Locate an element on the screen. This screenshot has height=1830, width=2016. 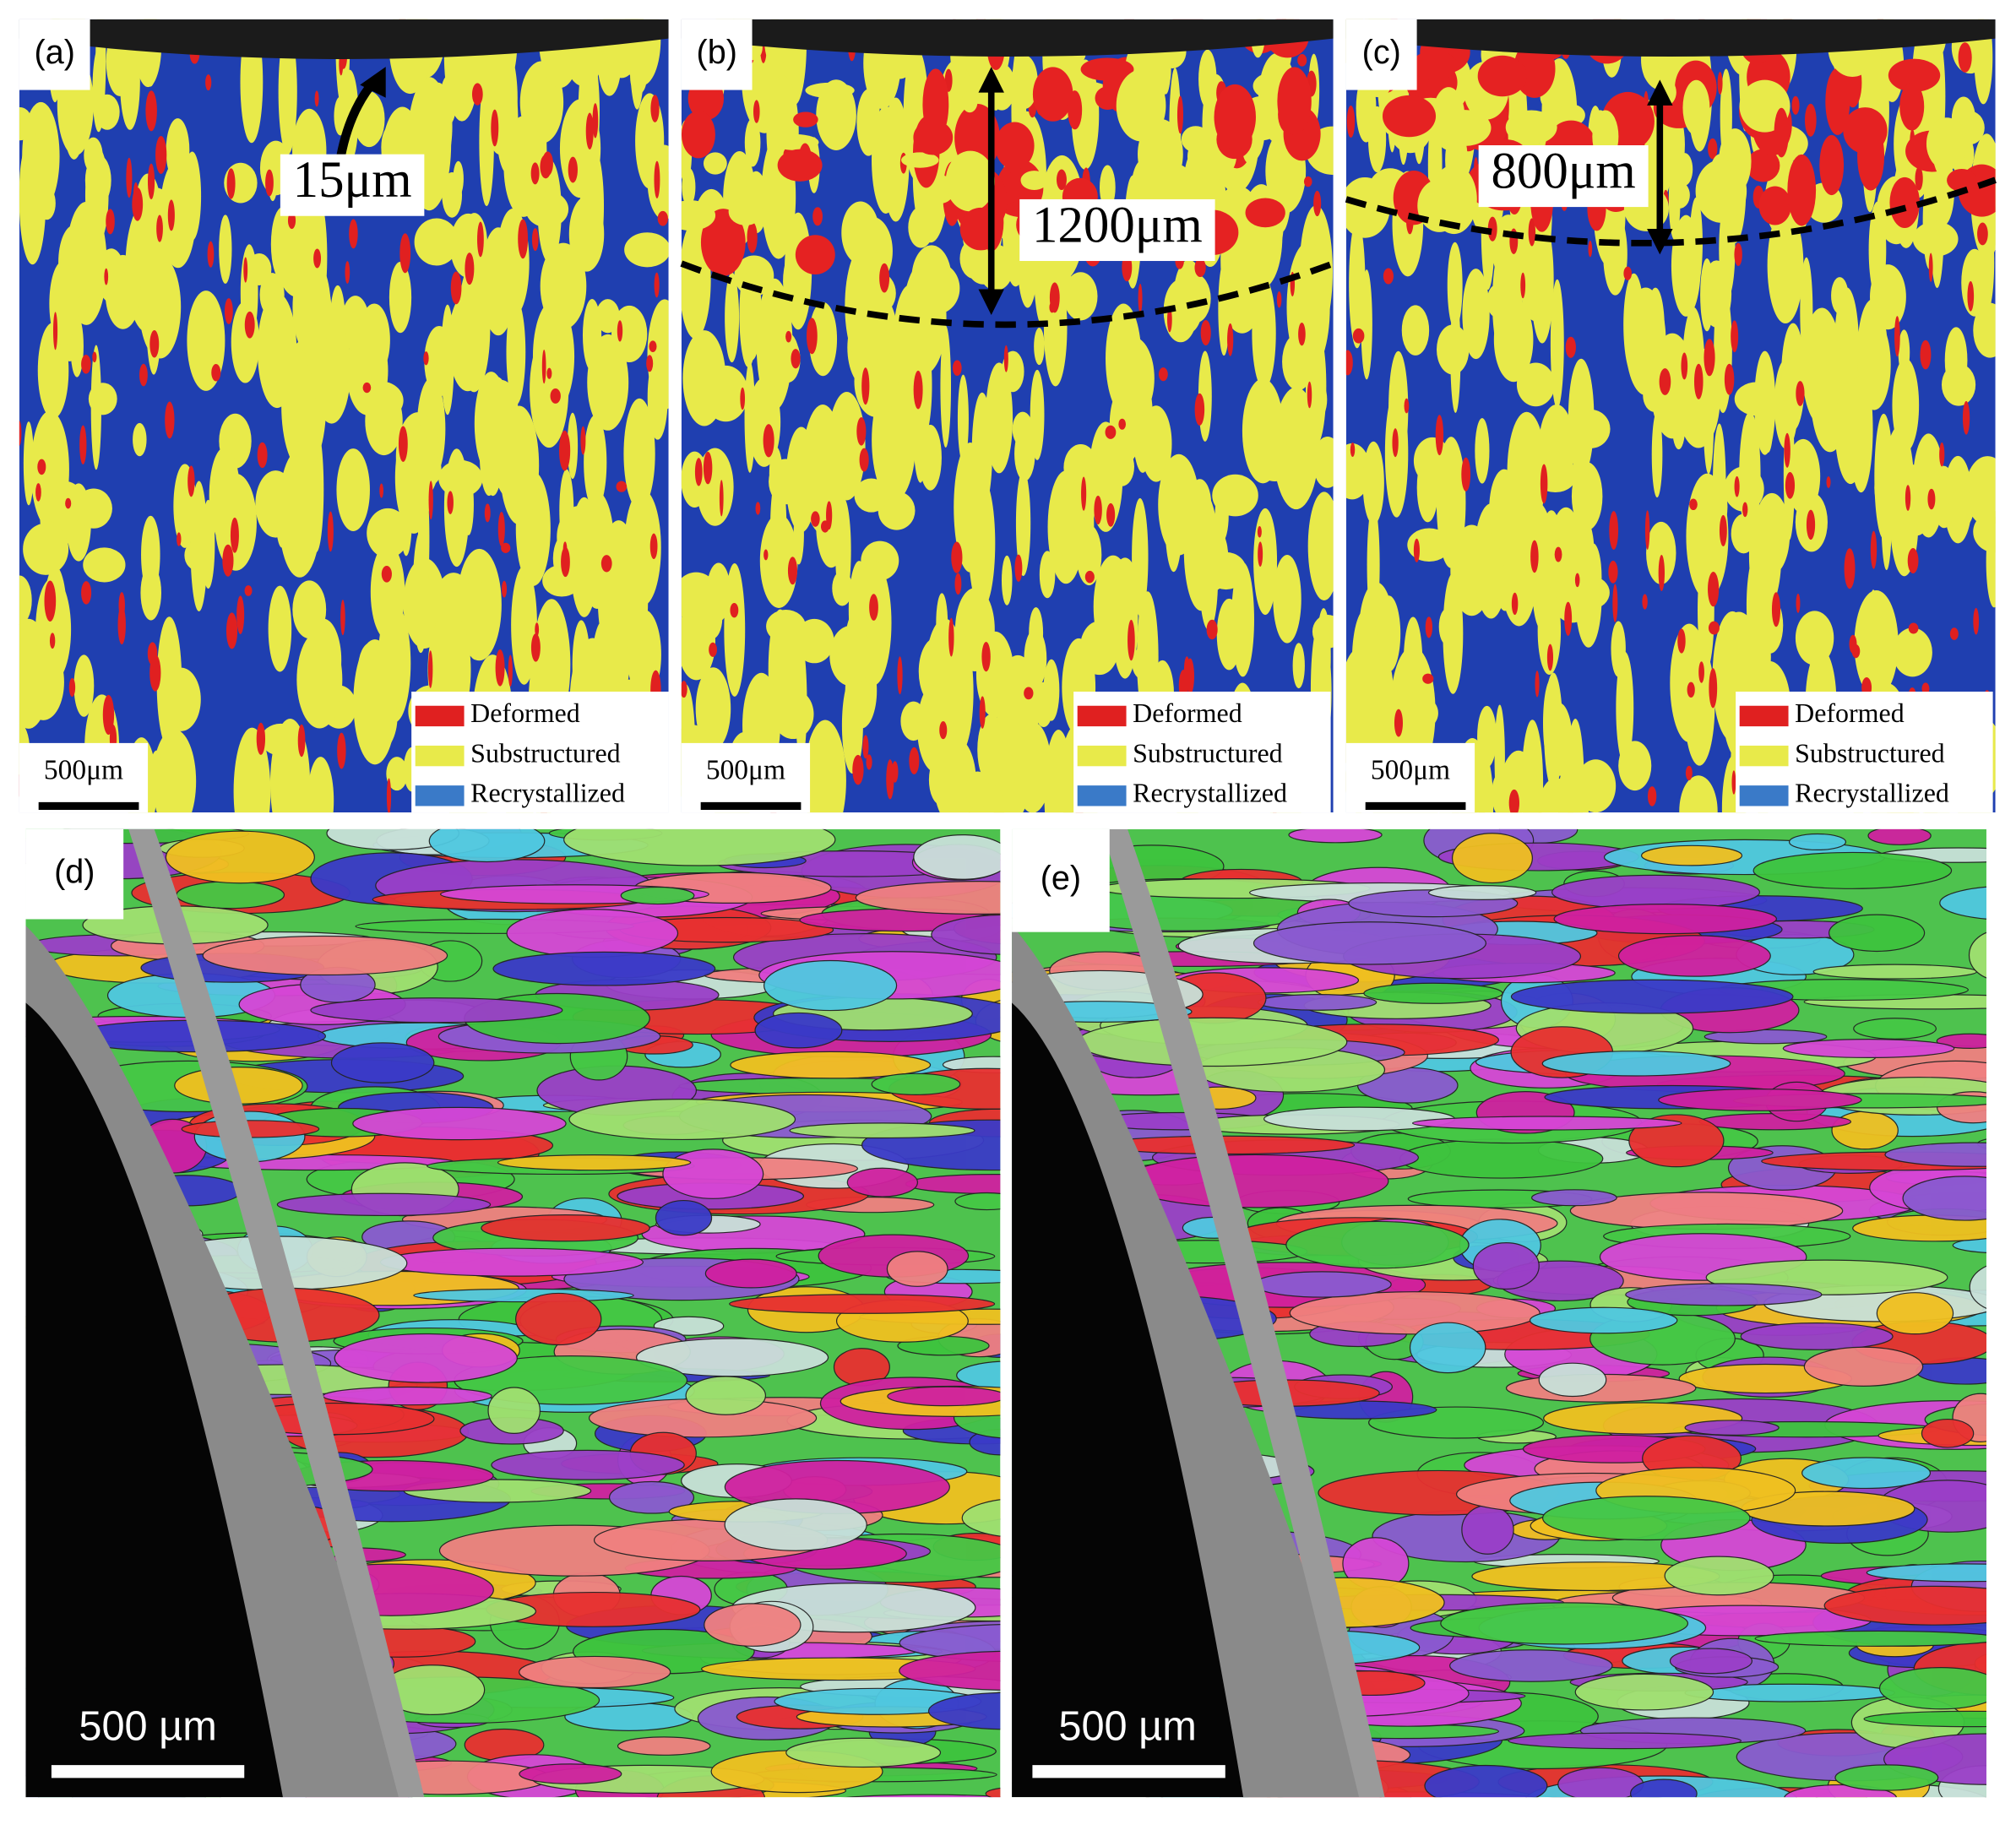
arrow-head is located at coordinates (373, 82).